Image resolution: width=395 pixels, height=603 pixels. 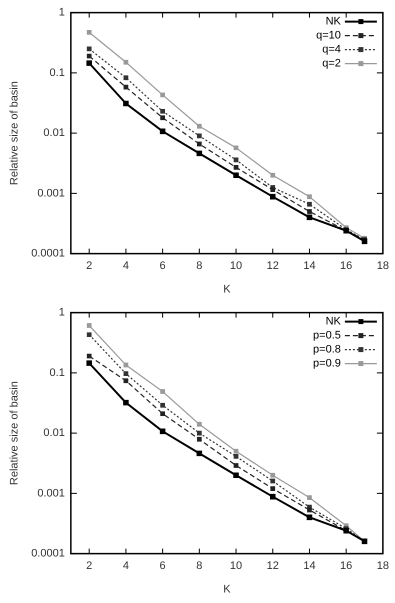 I want to click on legend-label: p=0.5, so click(x=327, y=336).